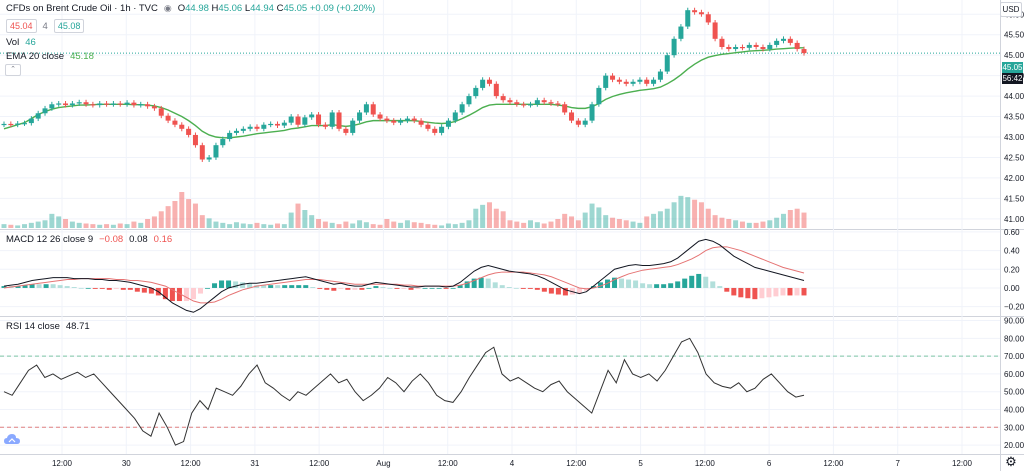  What do you see at coordinates (1011, 461) in the screenshot?
I see `settings-gear-icon: ⚙` at bounding box center [1011, 461].